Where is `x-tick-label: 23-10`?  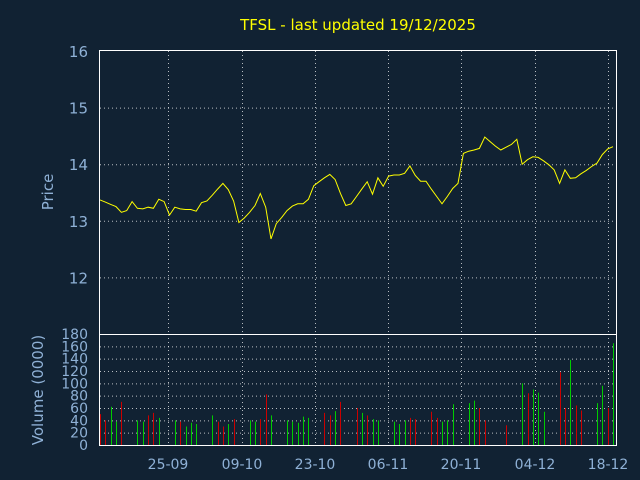
x-tick-label: 23-10 is located at coordinates (315, 465).